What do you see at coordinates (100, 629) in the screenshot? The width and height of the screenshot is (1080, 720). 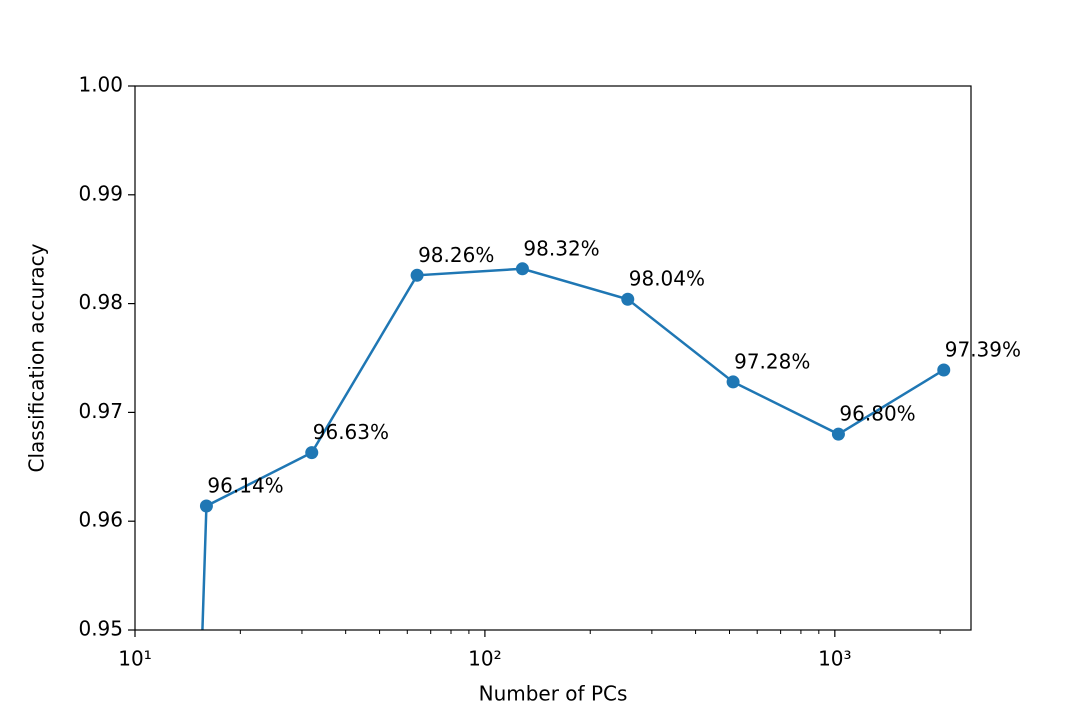 I see `y-tick-label: 0.95` at bounding box center [100, 629].